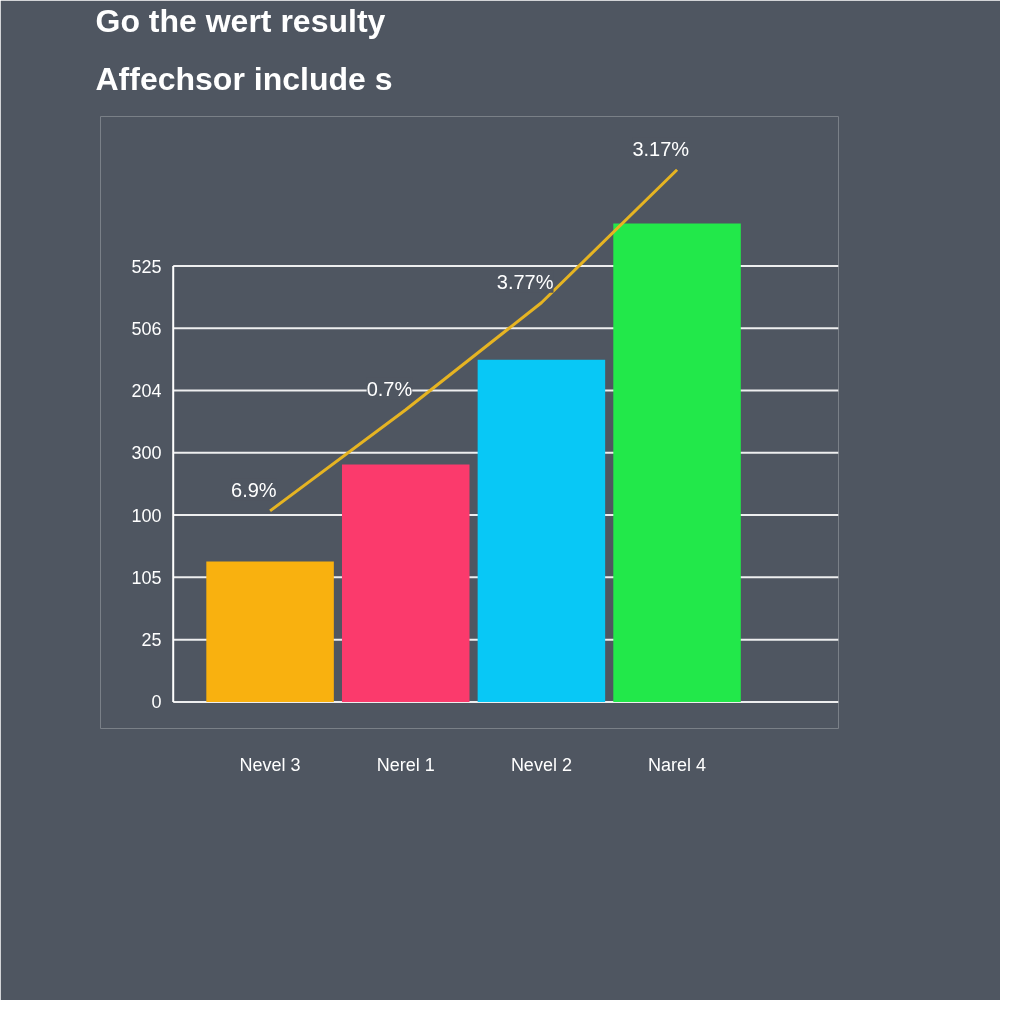 Image resolution: width=1024 pixels, height=1024 pixels. Describe the element at coordinates (240, 20) in the screenshot. I see `chart-title: Go the wert resulty` at that location.